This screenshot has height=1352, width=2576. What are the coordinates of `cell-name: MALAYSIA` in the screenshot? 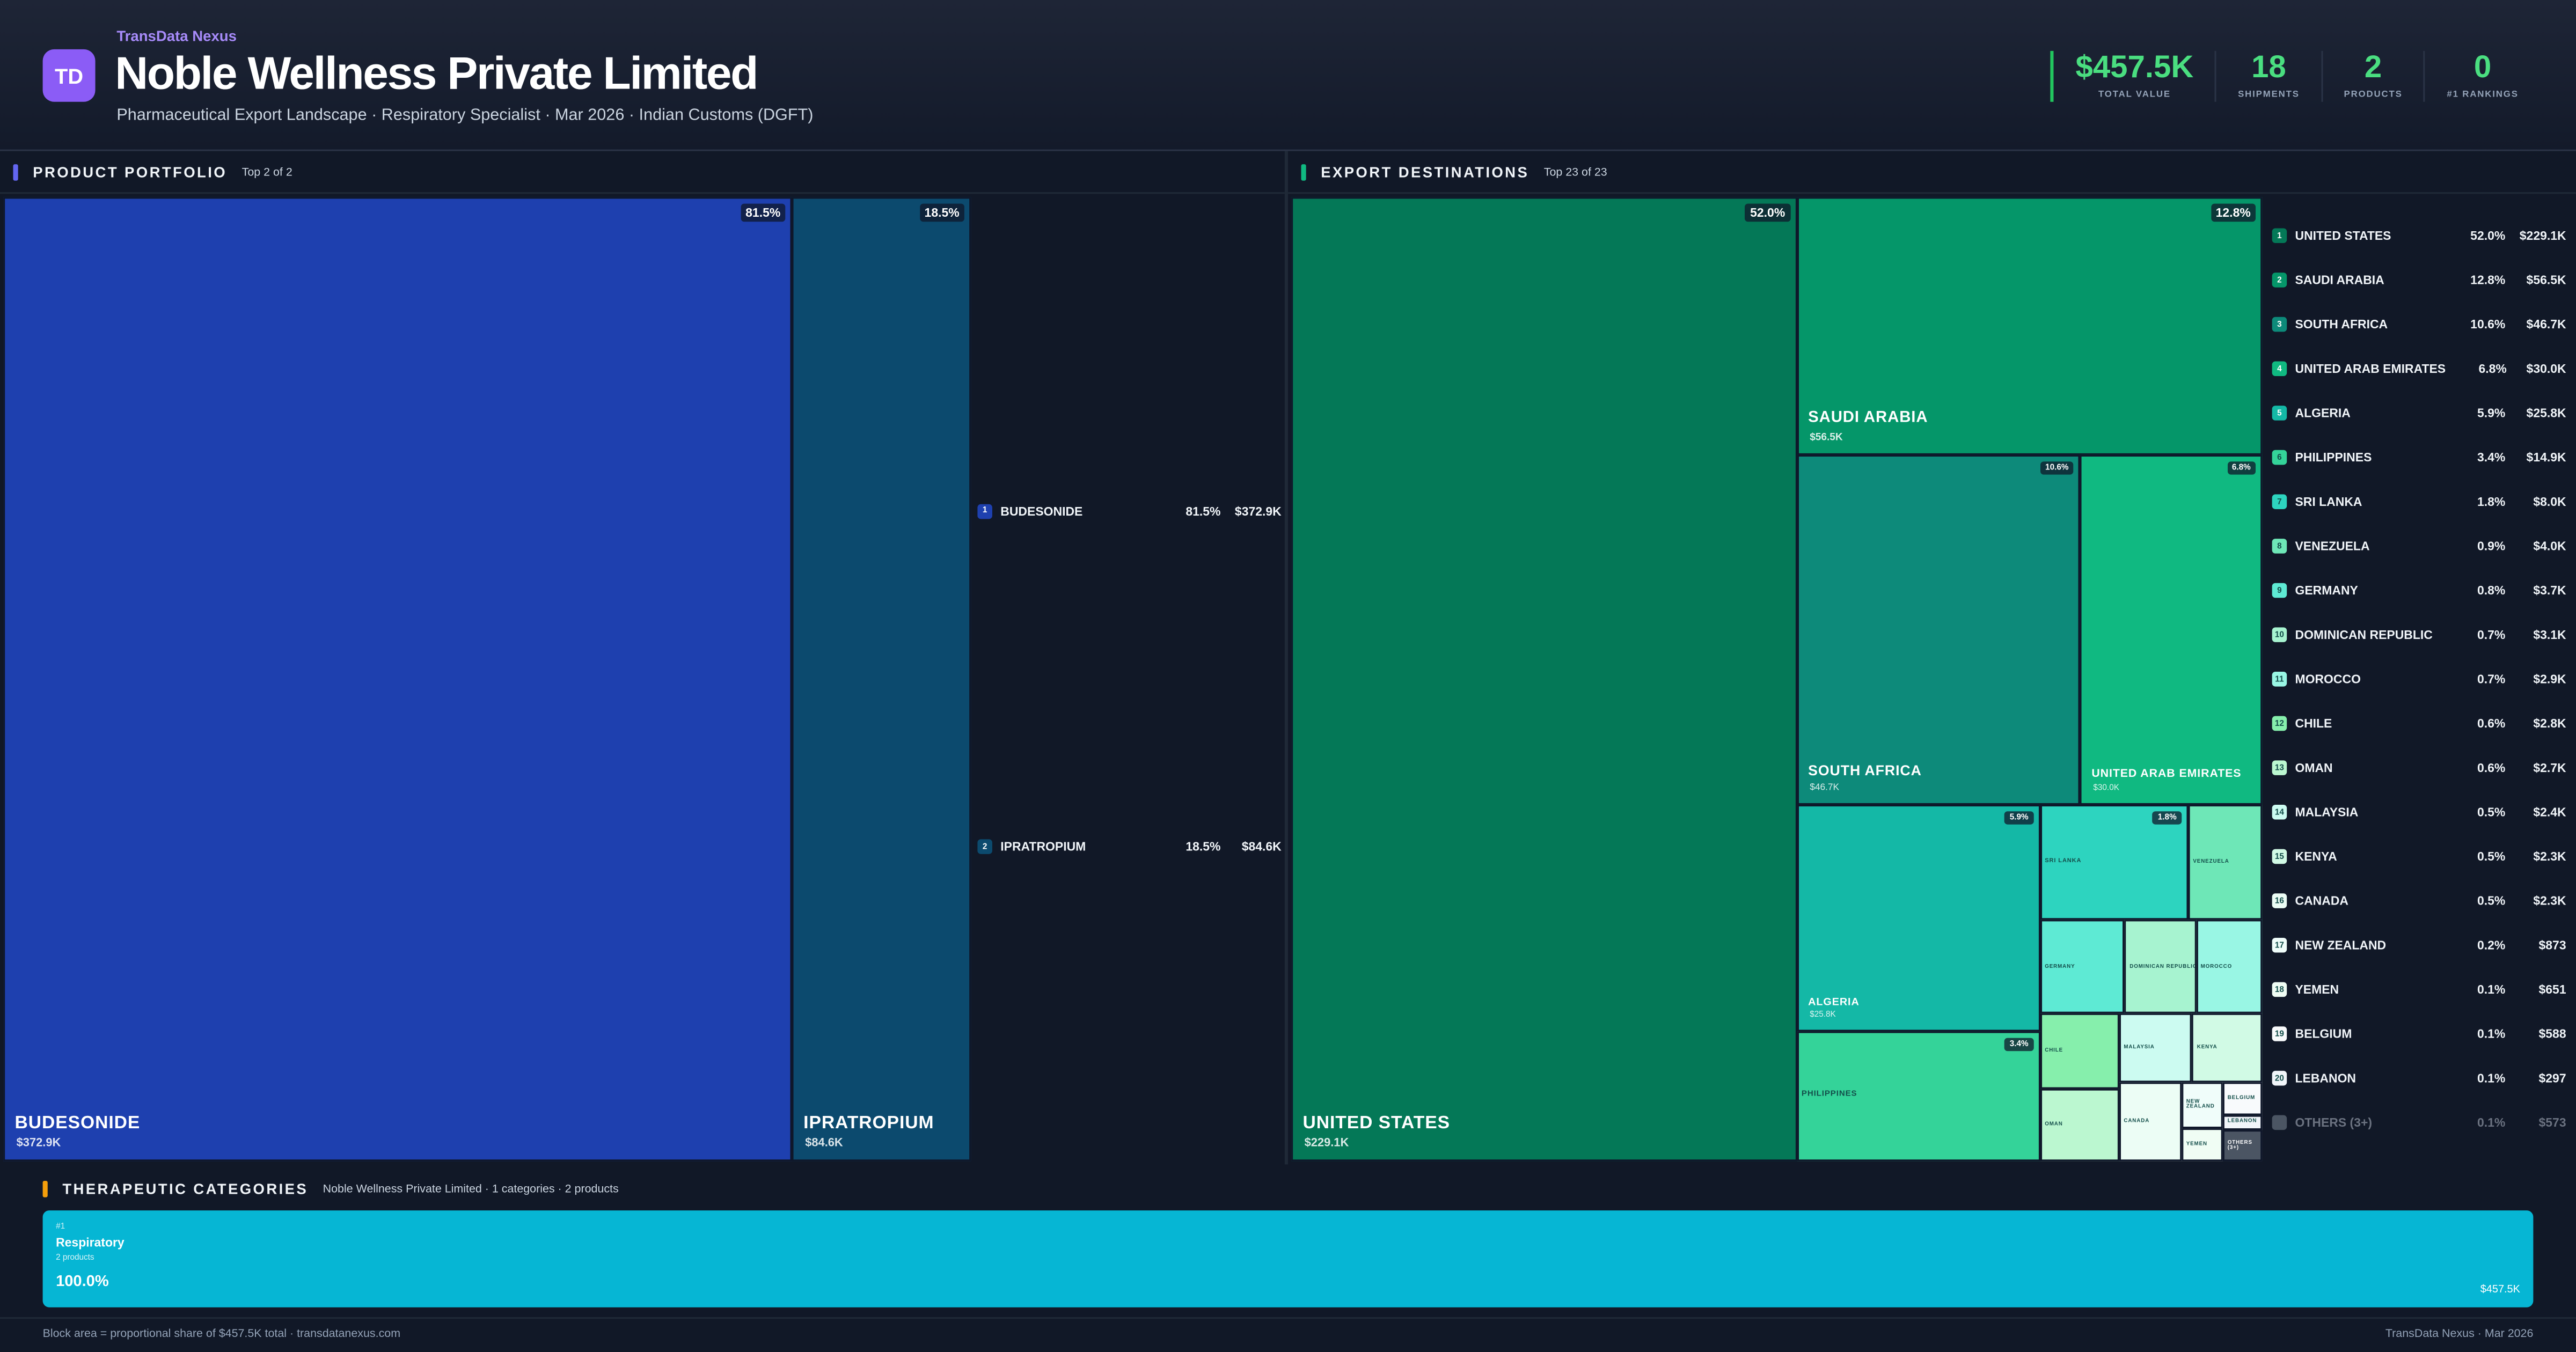 It's located at (2139, 1046).